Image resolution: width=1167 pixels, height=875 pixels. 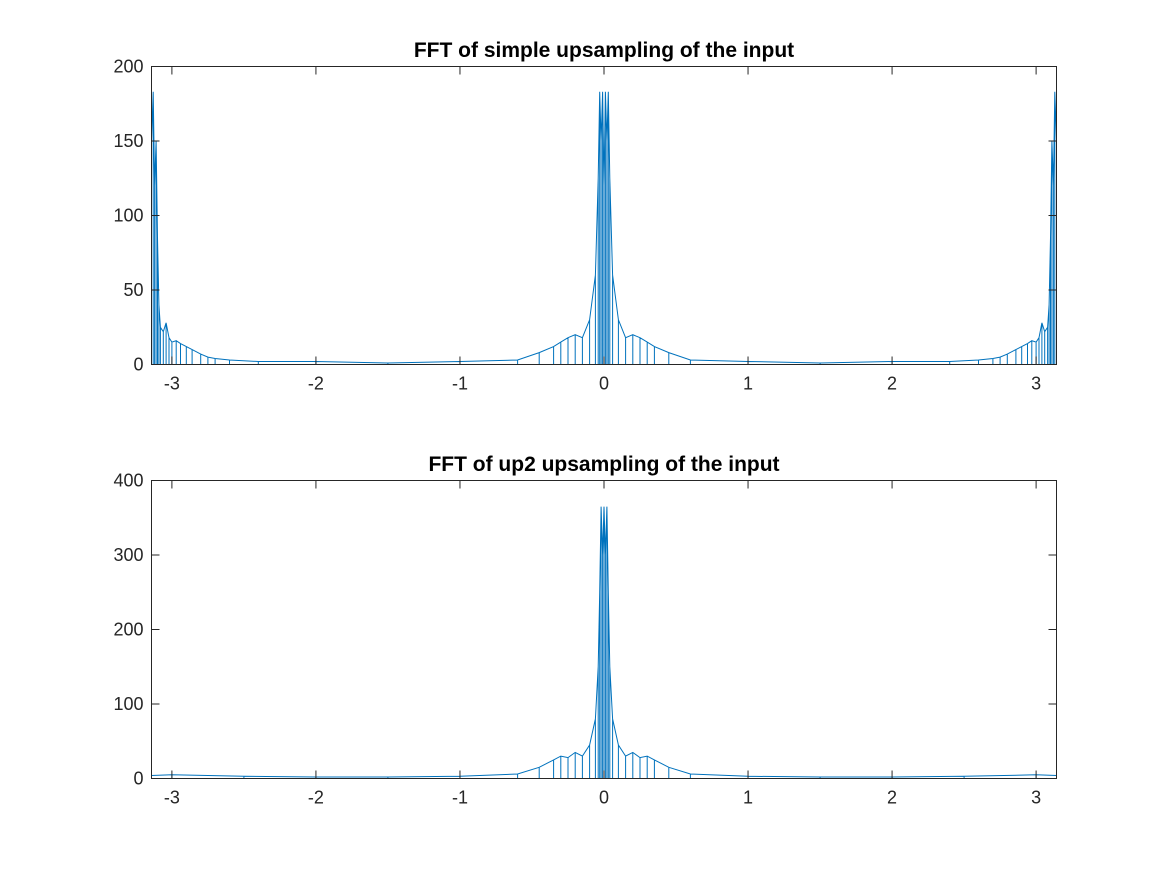 I want to click on subplot-bottom-xtick-label: 2, so click(x=892, y=798).